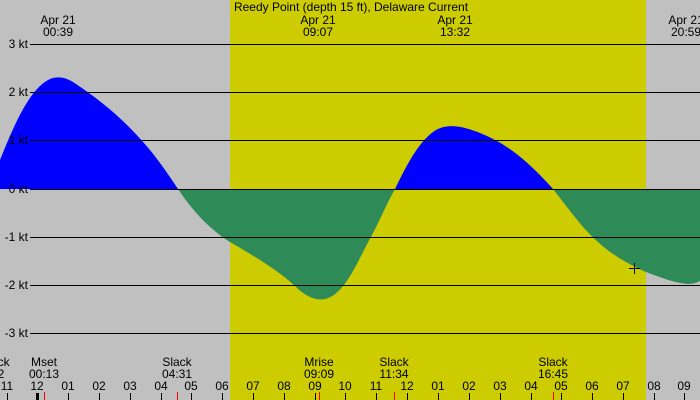 Image resolution: width=700 pixels, height=400 pixels. I want to click on extremum-time: 13:32, so click(455, 32).